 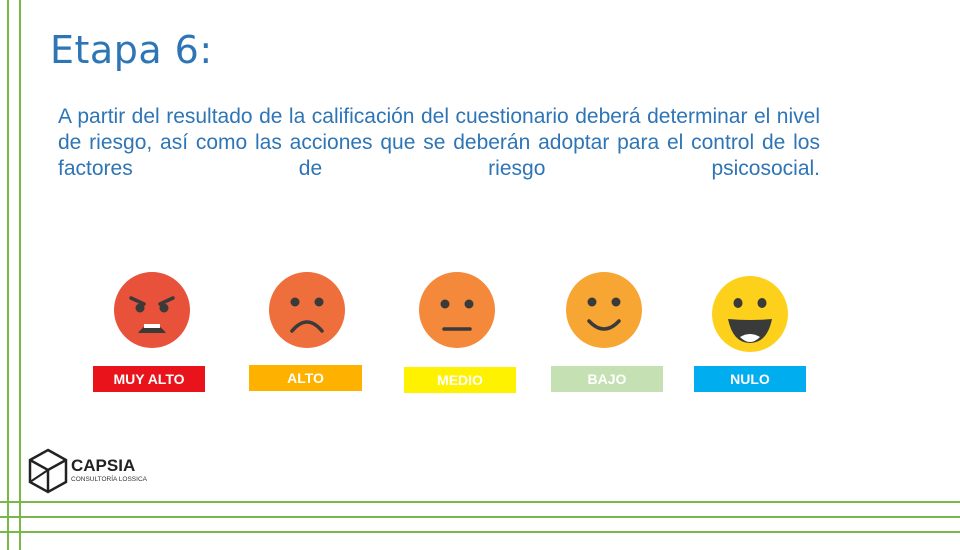 I want to click on logo-name: CAPSIA, so click(x=103, y=465).